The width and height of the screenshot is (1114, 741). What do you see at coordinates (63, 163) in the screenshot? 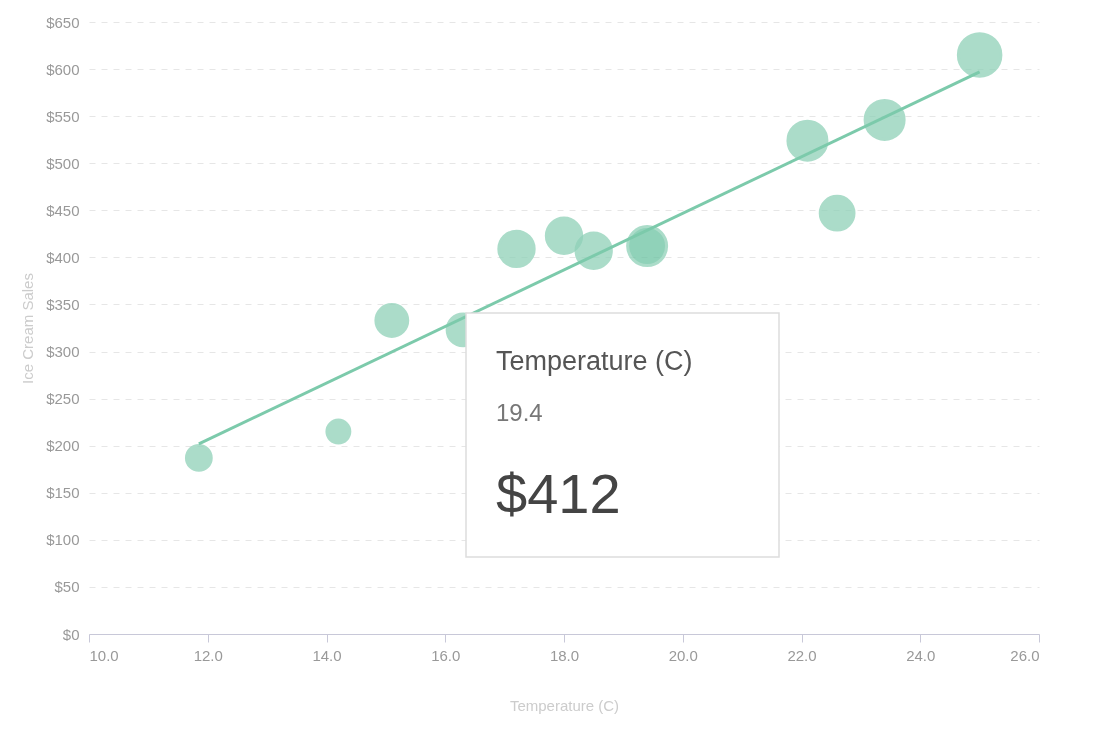
I see `y-tick-label: $500` at bounding box center [63, 163].